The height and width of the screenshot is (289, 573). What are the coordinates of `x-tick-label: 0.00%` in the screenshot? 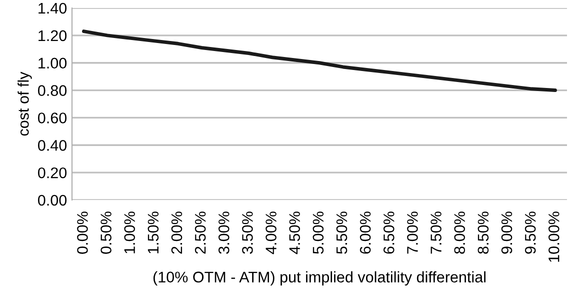 It's located at (82, 233).